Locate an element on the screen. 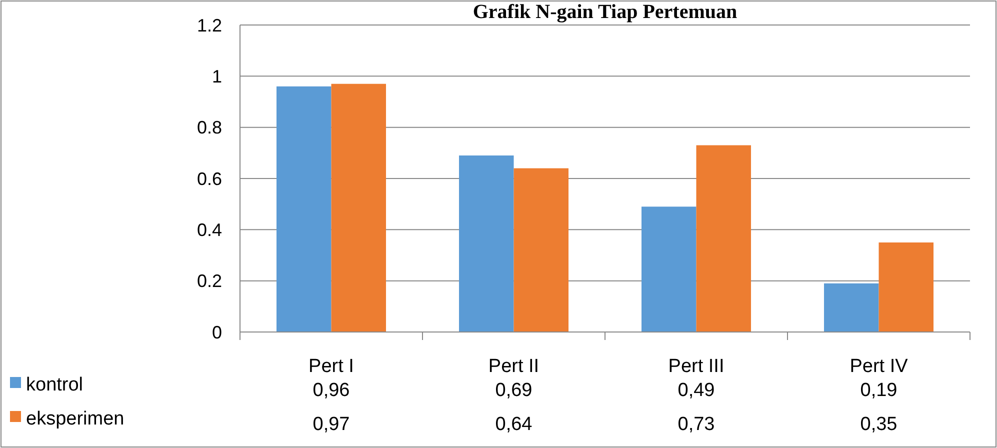  y-tick-label: 0.8 is located at coordinates (209, 128).